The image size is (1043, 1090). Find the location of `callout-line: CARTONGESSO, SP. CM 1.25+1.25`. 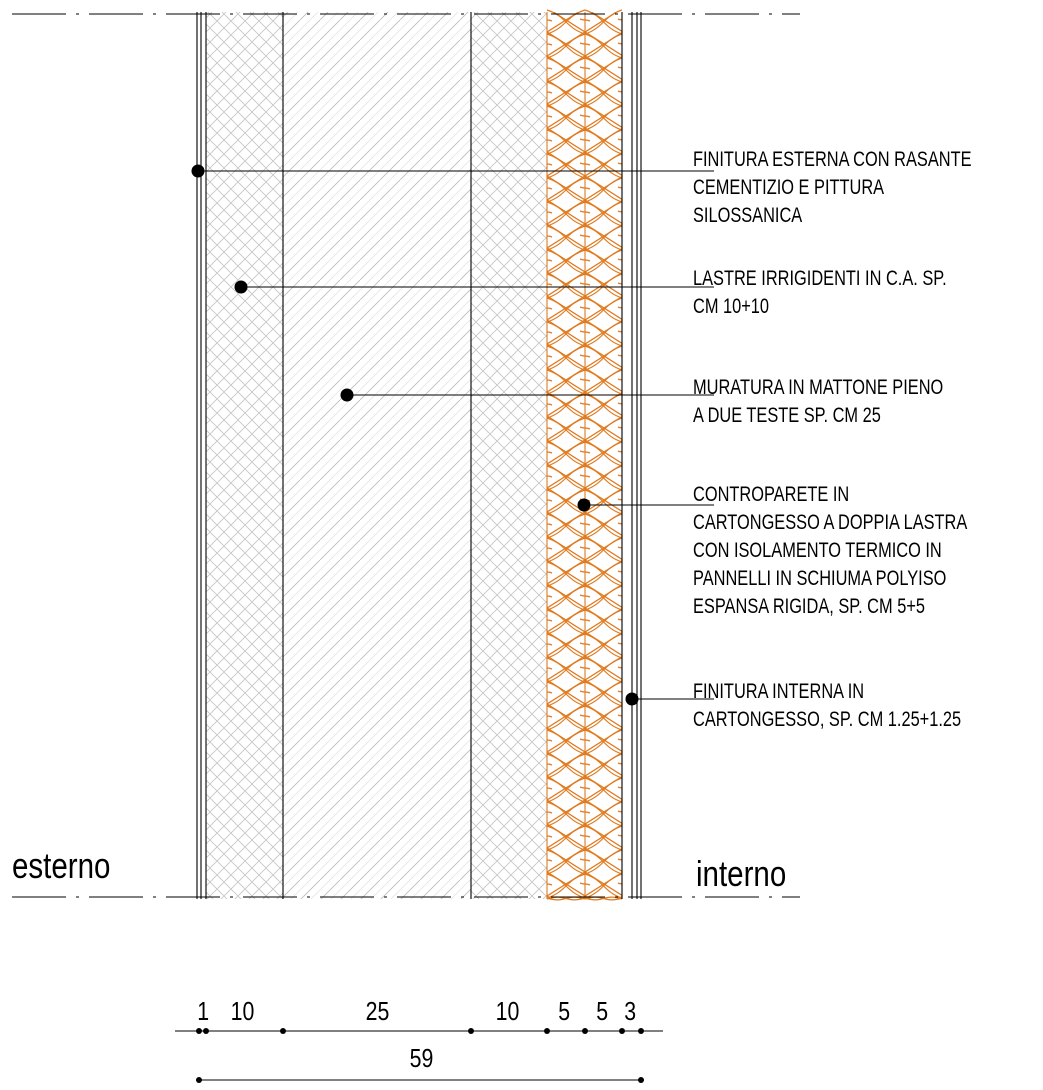

callout-line: CARTONGESSO, SP. CM 1.25+1.25 is located at coordinates (827, 719).